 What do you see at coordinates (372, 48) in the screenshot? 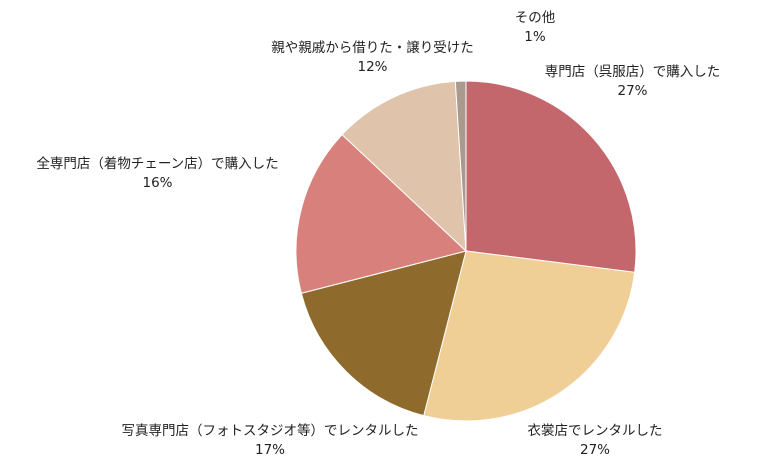
I see `slice-label-text: 親や親戚から借りた・譲り受けた` at bounding box center [372, 48].